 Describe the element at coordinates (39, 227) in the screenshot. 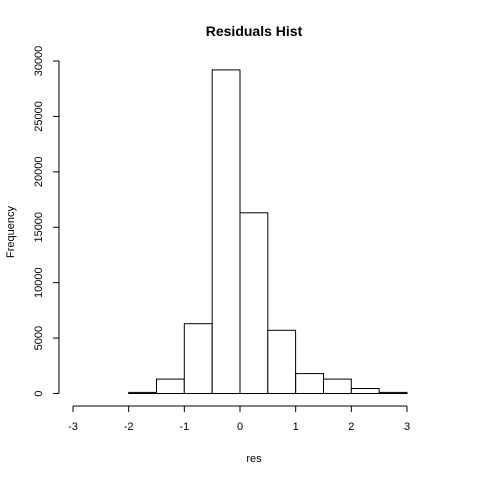

I see `y-tick-label-3: 15000` at that location.